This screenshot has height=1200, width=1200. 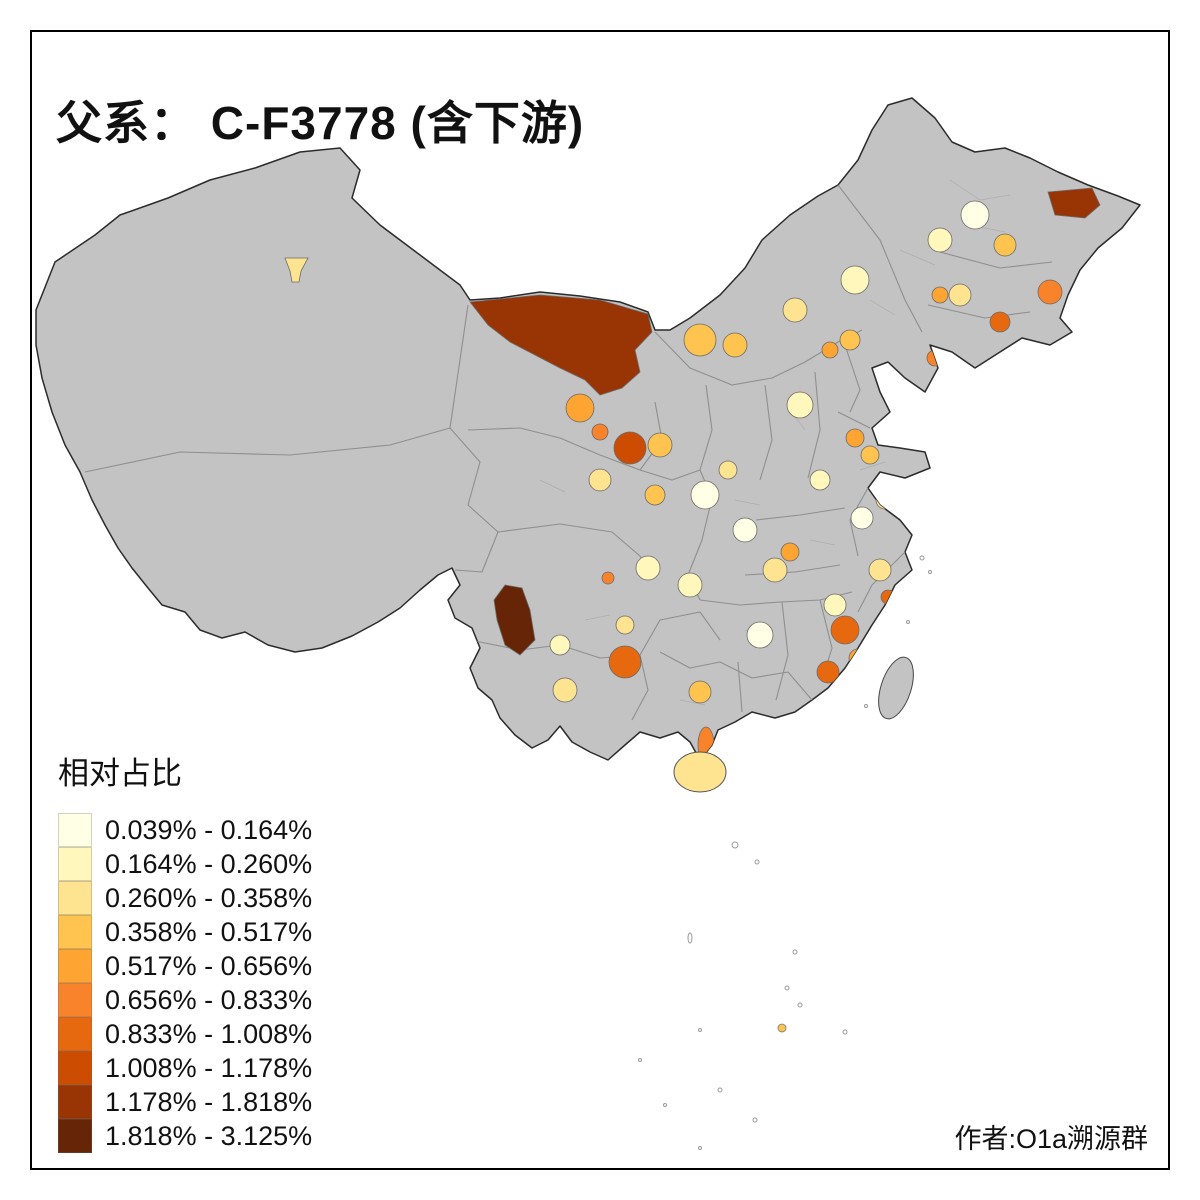 I want to click on legend-label: 1.008% - 1.178%, so click(x=209, y=1067).